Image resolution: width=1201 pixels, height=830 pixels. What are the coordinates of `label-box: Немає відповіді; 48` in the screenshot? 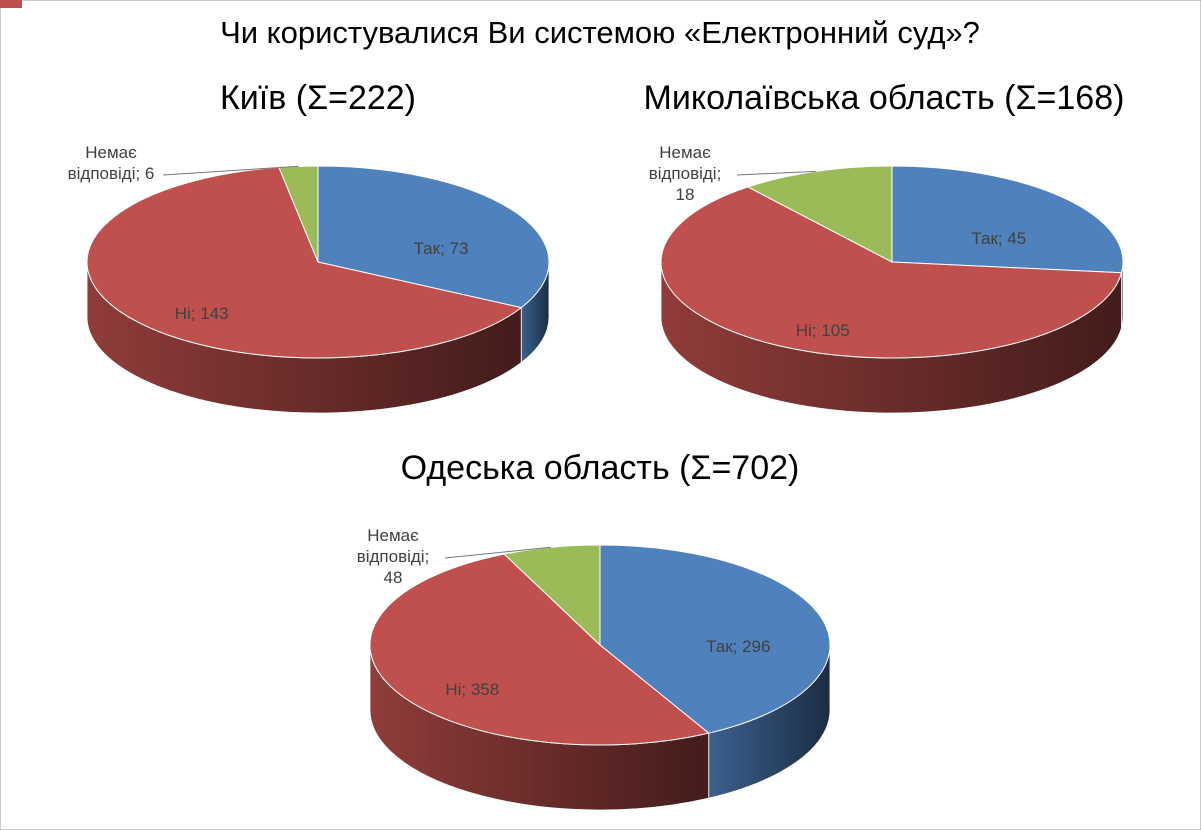 It's located at (393, 556).